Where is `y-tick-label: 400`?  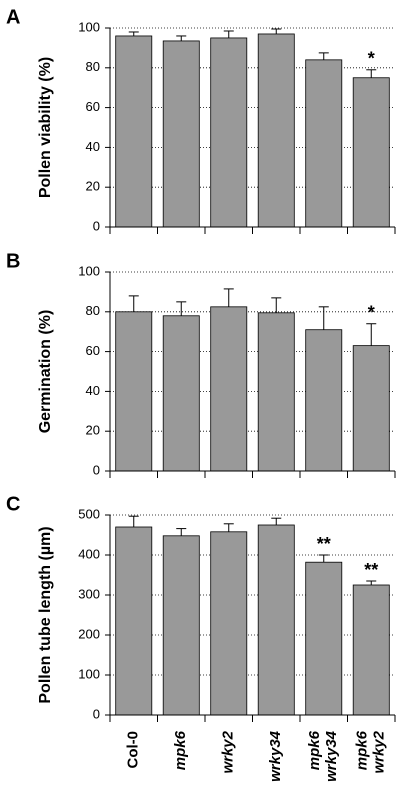
y-tick-label: 400 is located at coordinates (89, 553).